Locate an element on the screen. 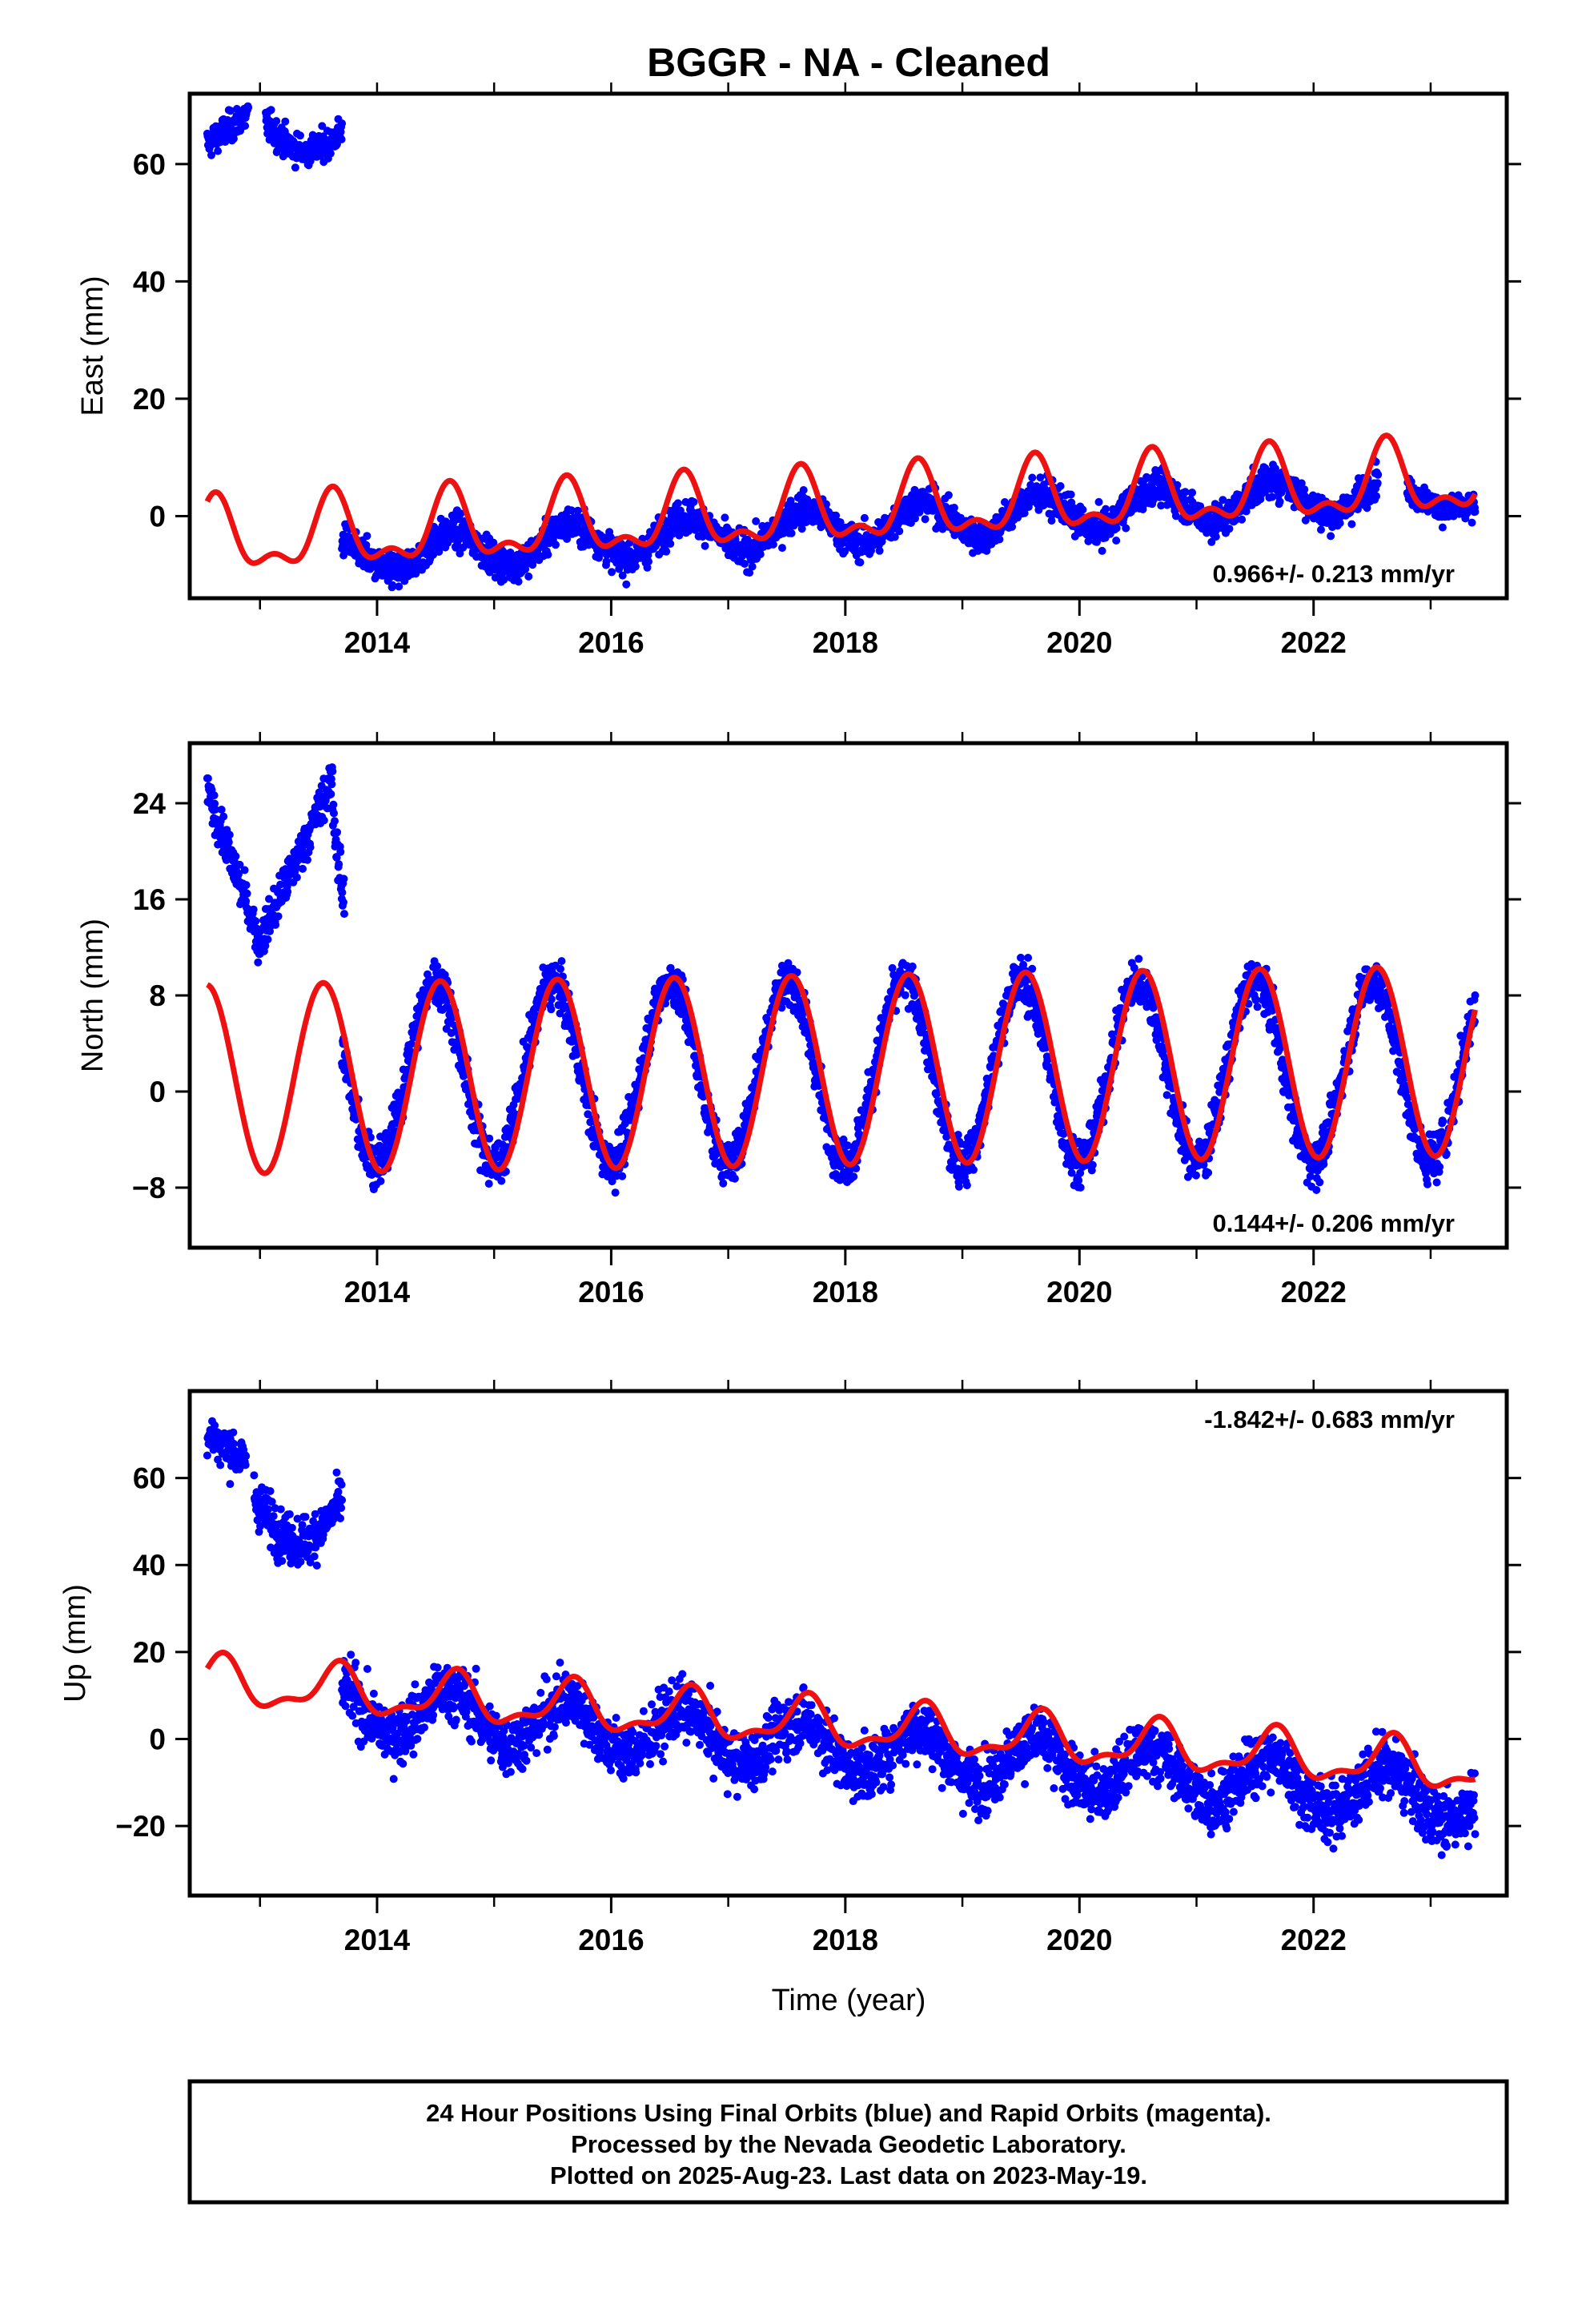 The image size is (1582, 2324). east-x-tick-label: 2018 is located at coordinates (846, 642).